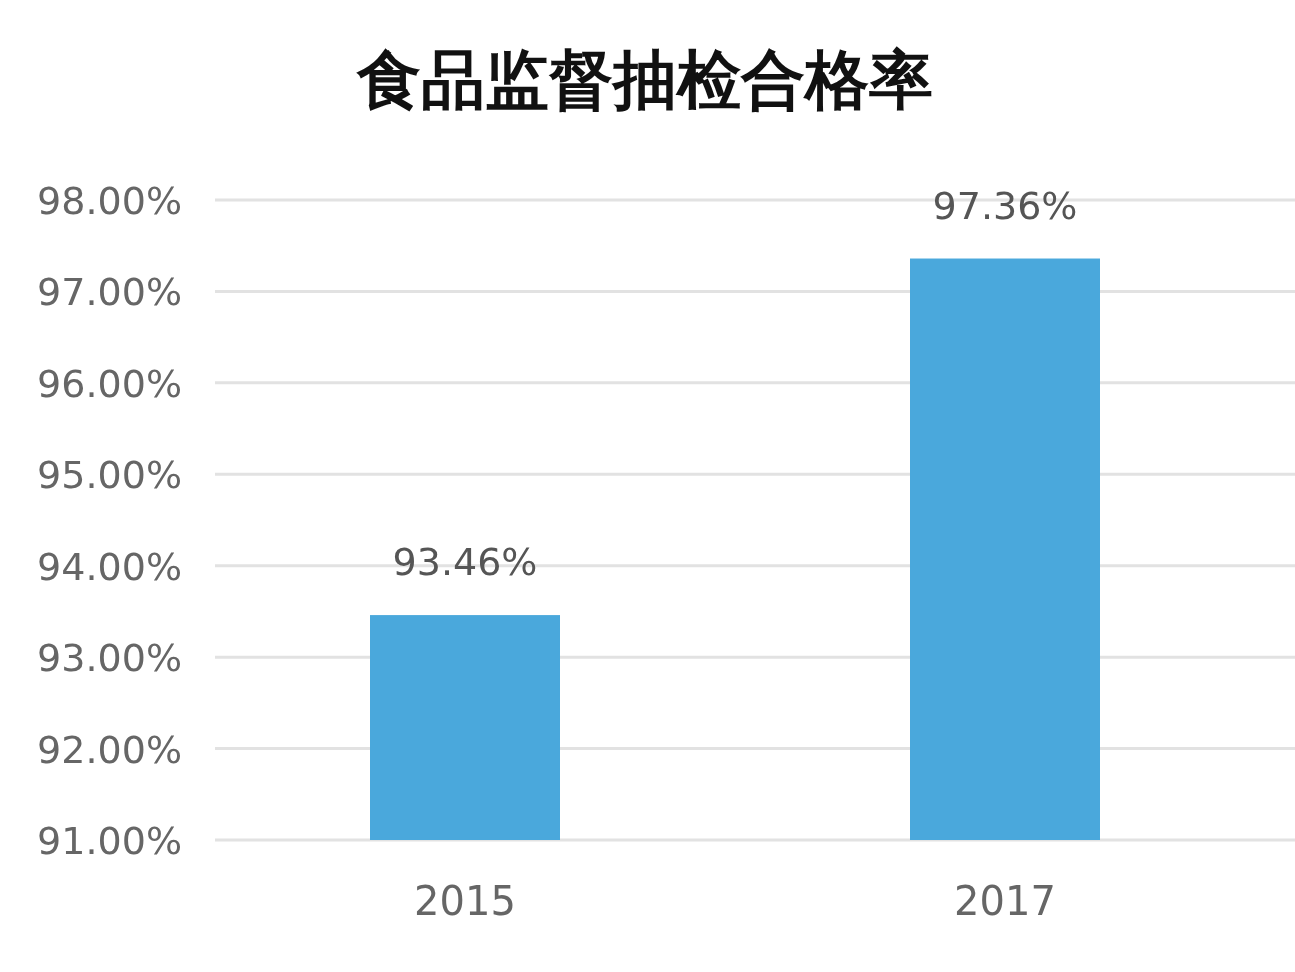  I want to click on y-tick-label: 91.00%, so click(109, 841).